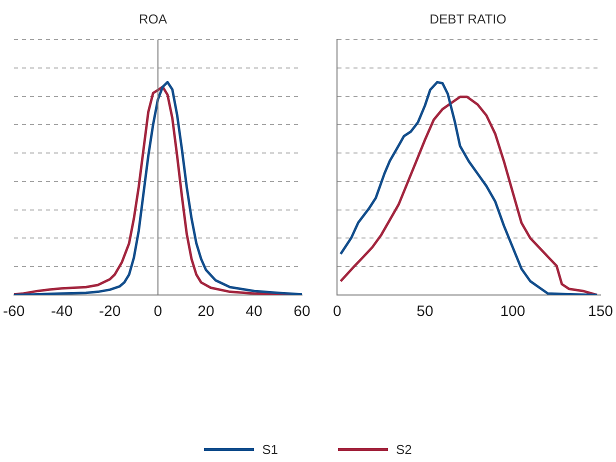 This screenshot has height=462, width=616. I want to click on x-tick-label: -40, so click(62, 311).